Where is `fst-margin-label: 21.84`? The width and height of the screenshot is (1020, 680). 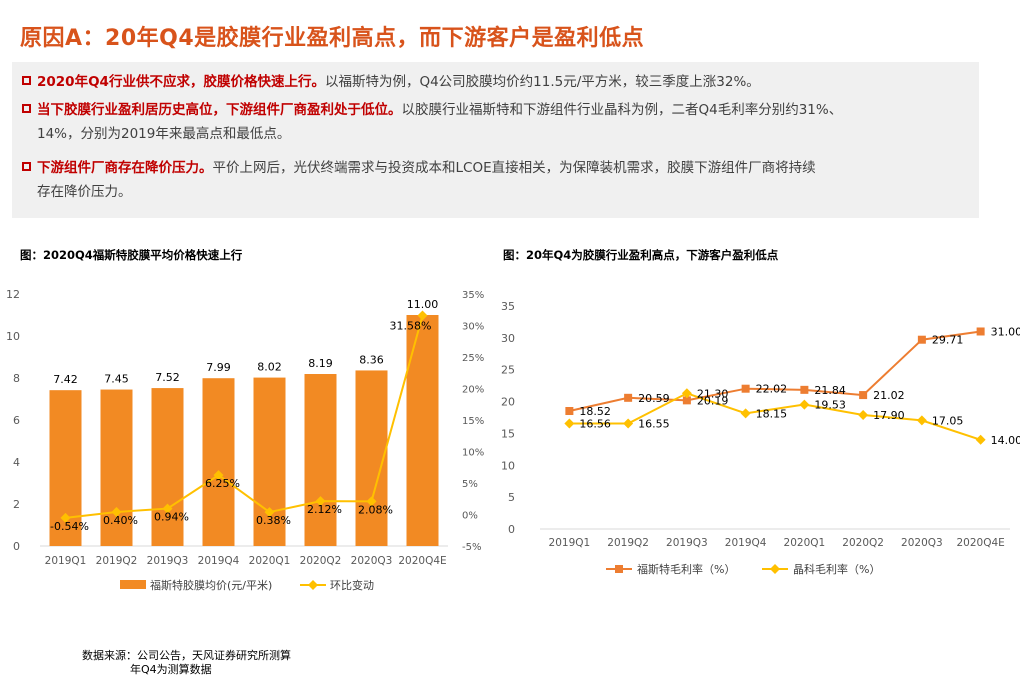 fst-margin-label: 21.84 is located at coordinates (830, 390).